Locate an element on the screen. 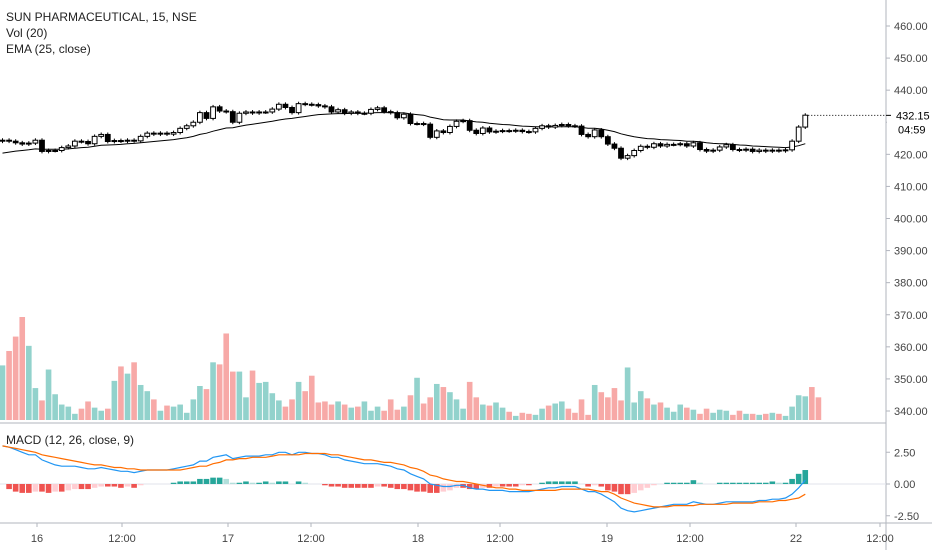 The width and height of the screenshot is (932, 550). symbol-title: SUN PHARMACEUTICAL, 15, NSE is located at coordinates (101, 17).